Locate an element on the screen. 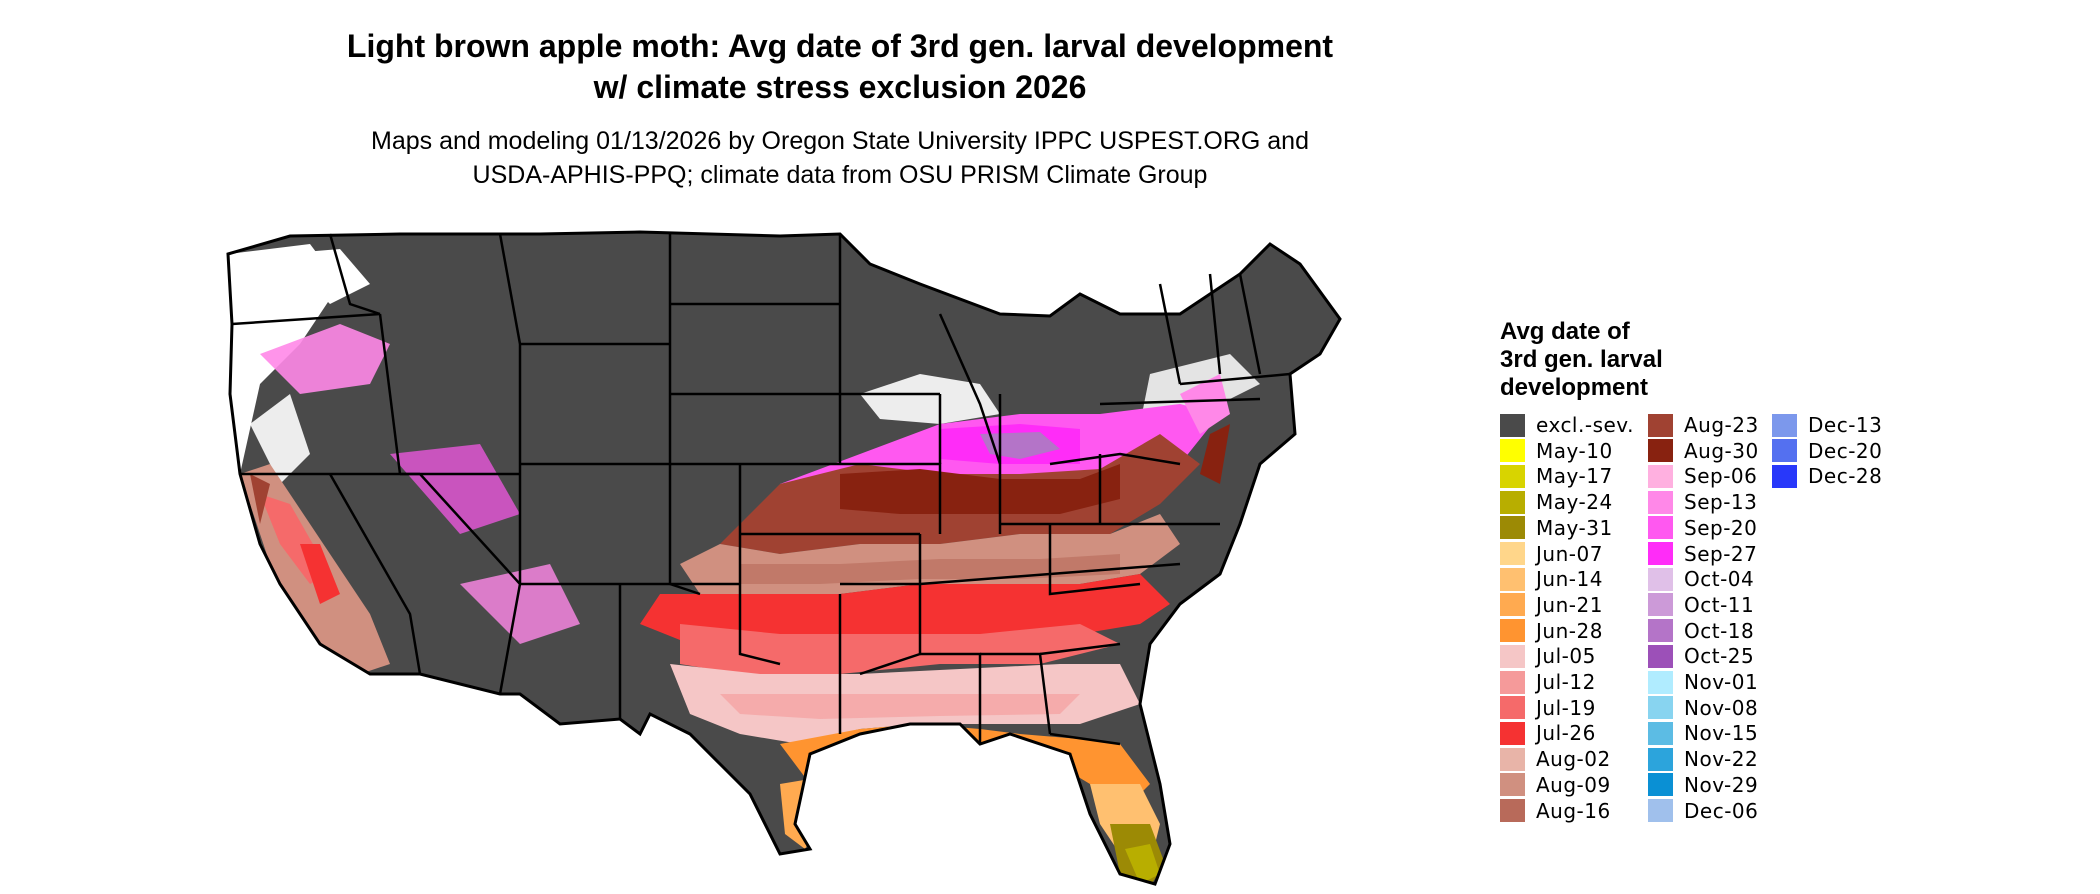  legend-item: Dec-20 is located at coordinates (1827, 451).